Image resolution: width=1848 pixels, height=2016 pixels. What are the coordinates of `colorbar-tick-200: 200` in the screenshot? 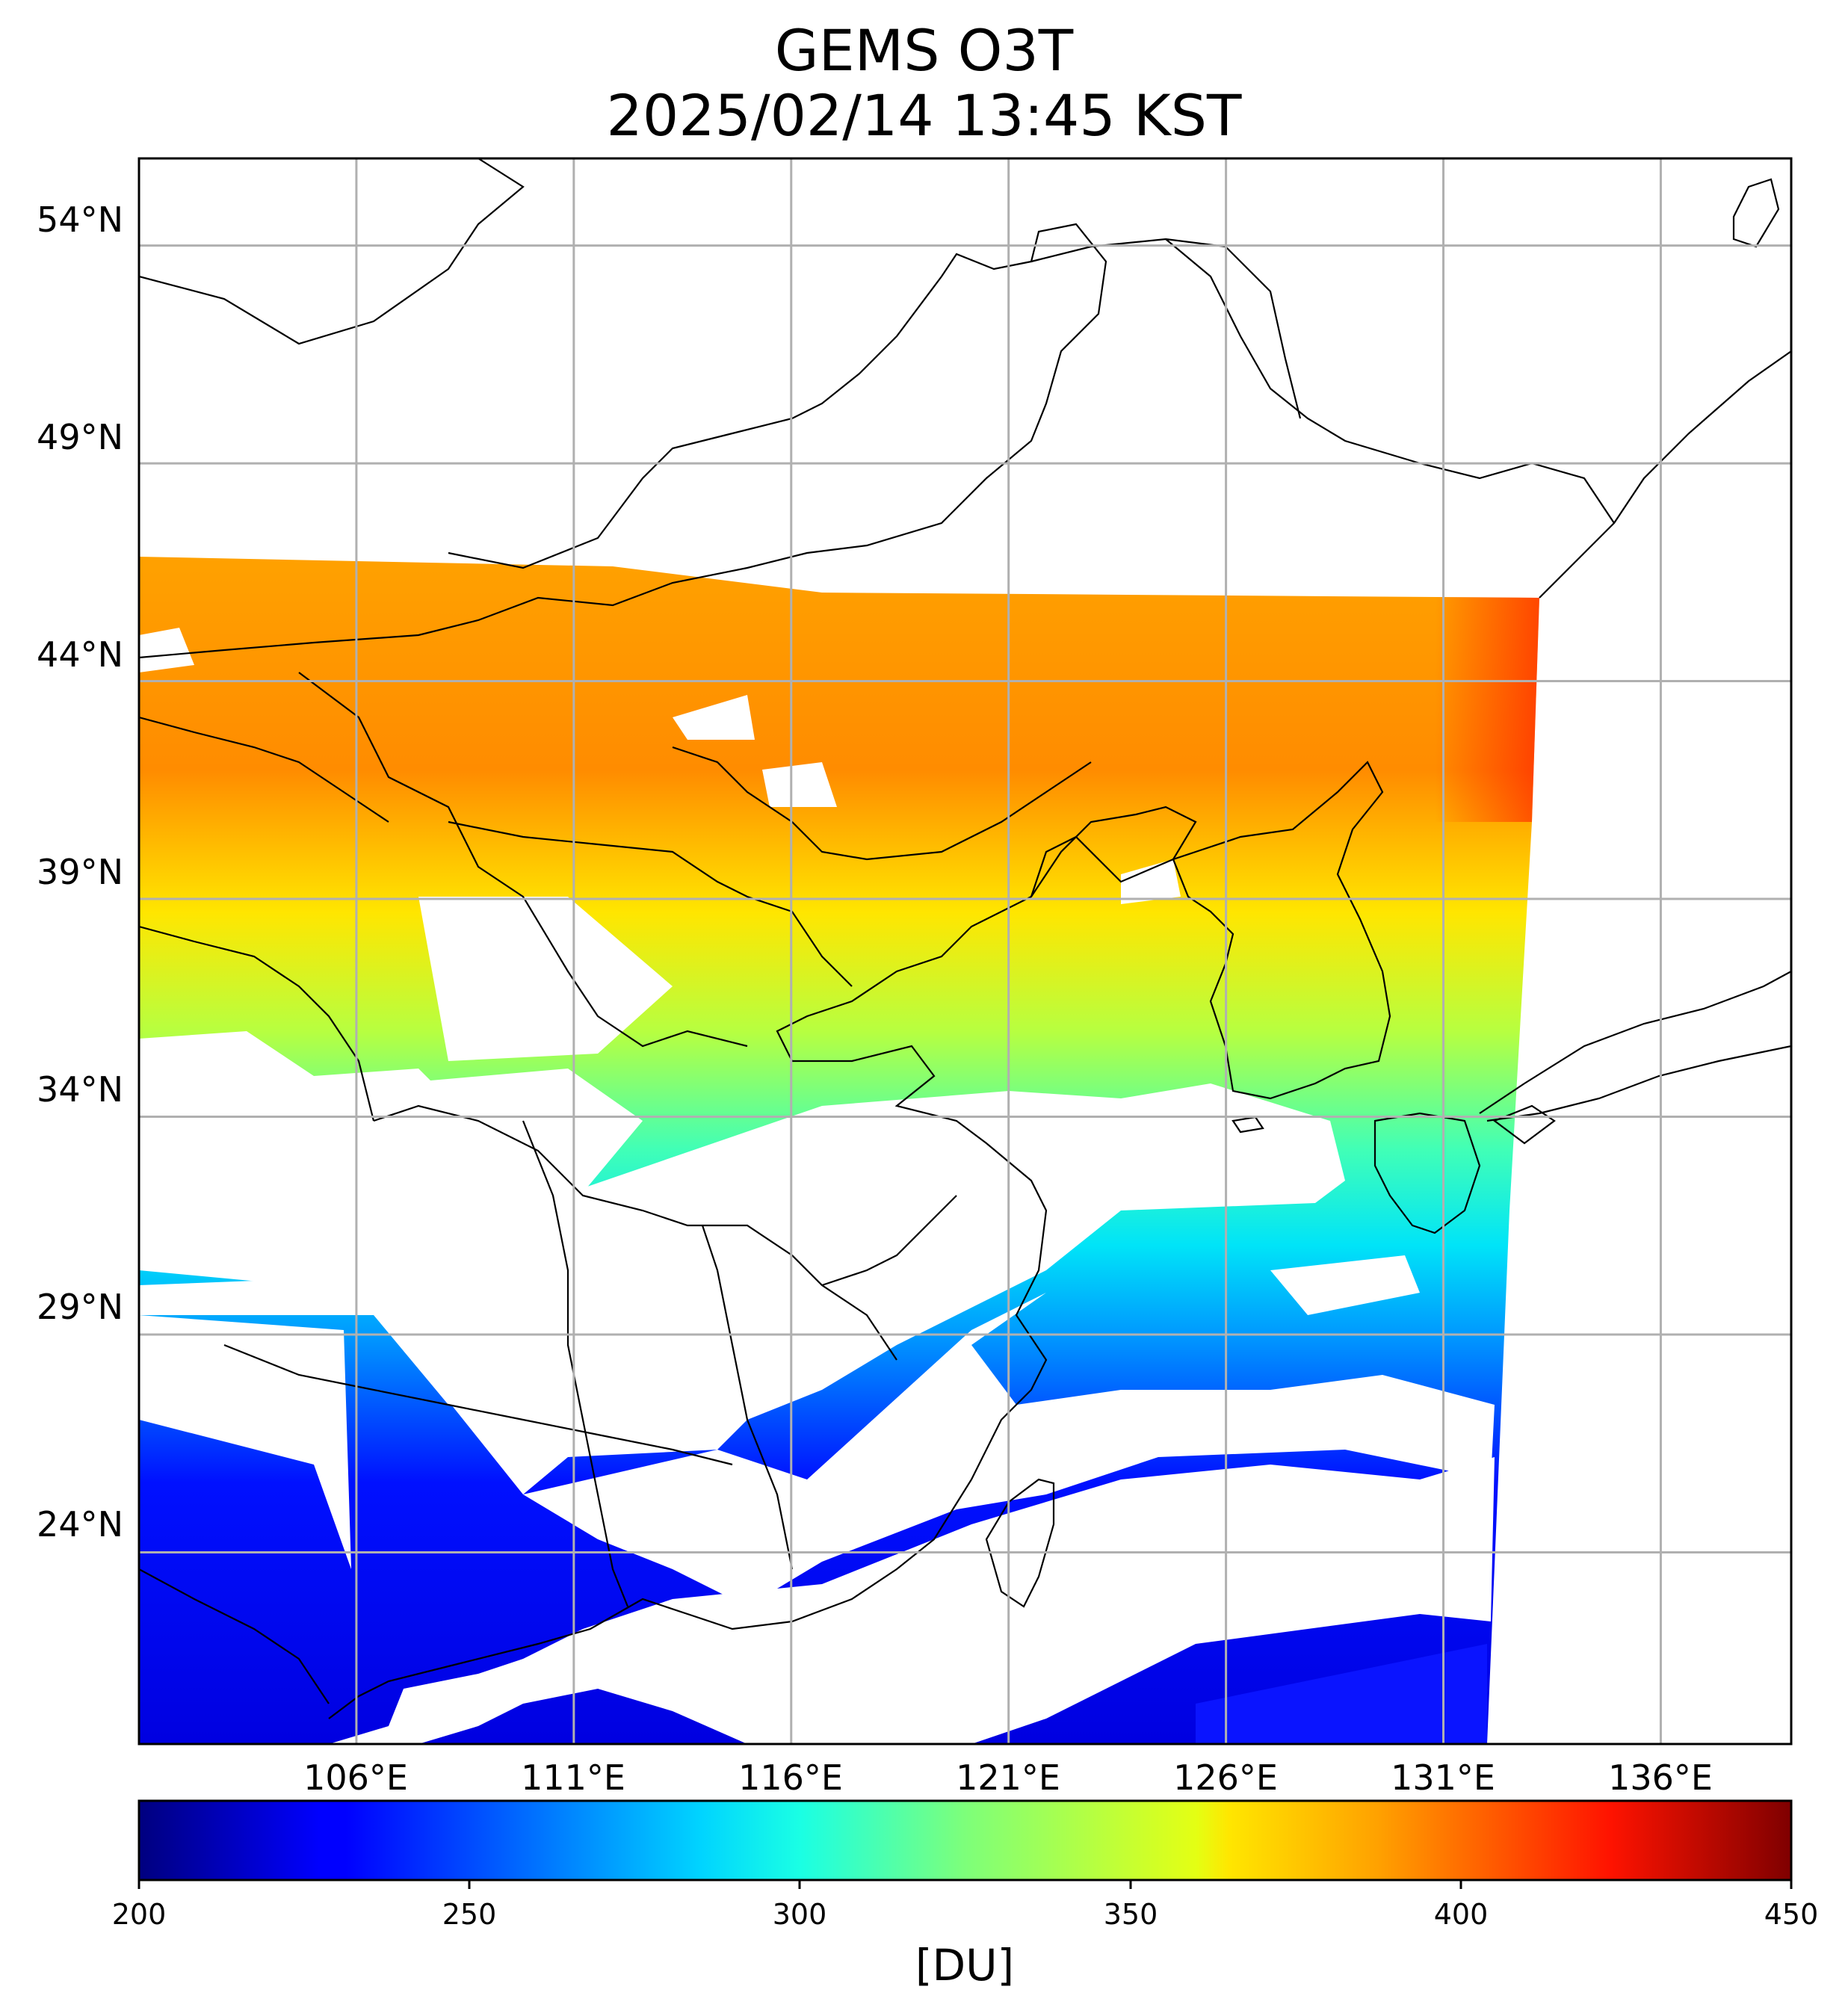 It's located at (139, 1914).